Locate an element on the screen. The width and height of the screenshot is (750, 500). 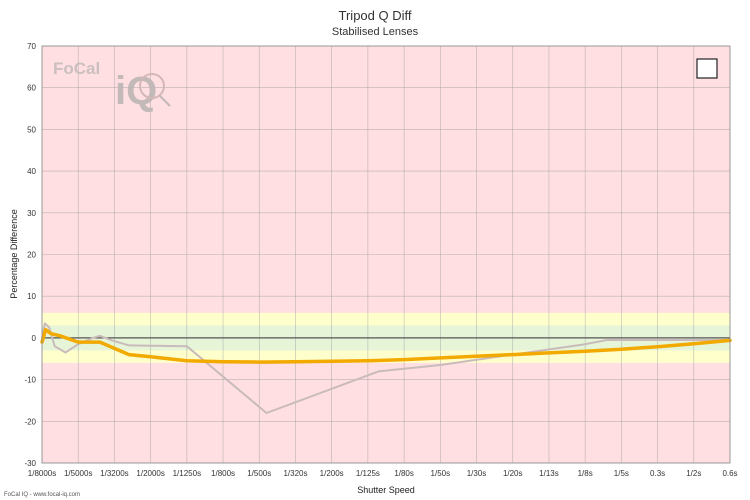
x-tick-label: 1/80s is located at coordinates (404, 473).